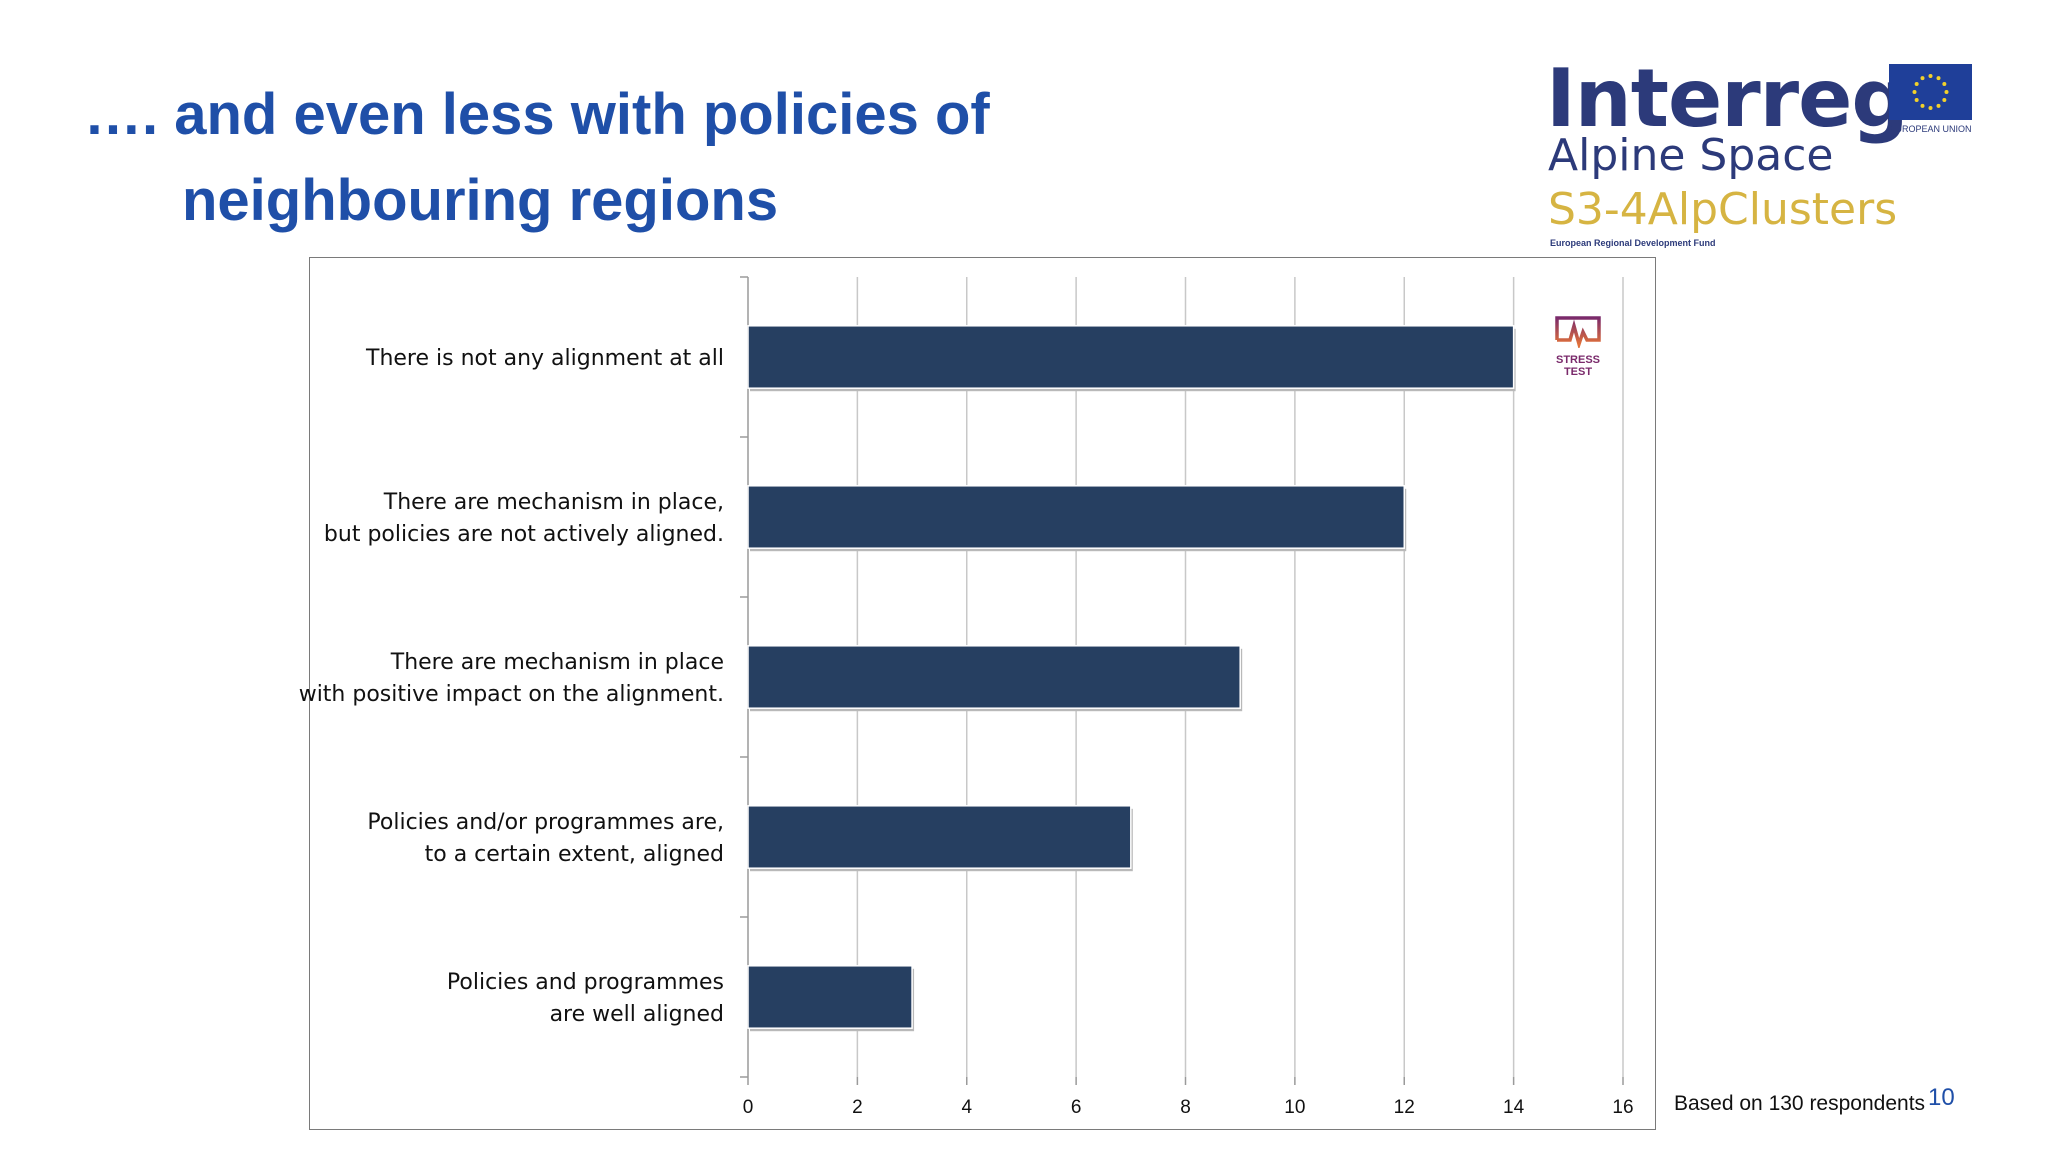 Image resolution: width=2048 pixels, height=1152 pixels. Describe the element at coordinates (1727, 98) in the screenshot. I see `logo-interreg-text: Interreg` at that location.